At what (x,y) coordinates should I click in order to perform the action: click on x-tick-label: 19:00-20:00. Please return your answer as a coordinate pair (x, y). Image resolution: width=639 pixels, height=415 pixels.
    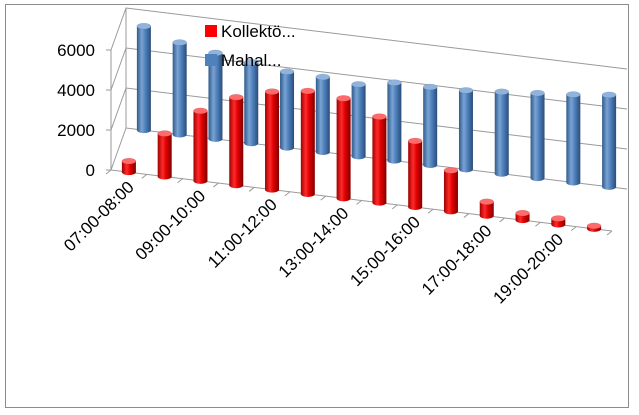
    Looking at the image, I should click on (529, 269).